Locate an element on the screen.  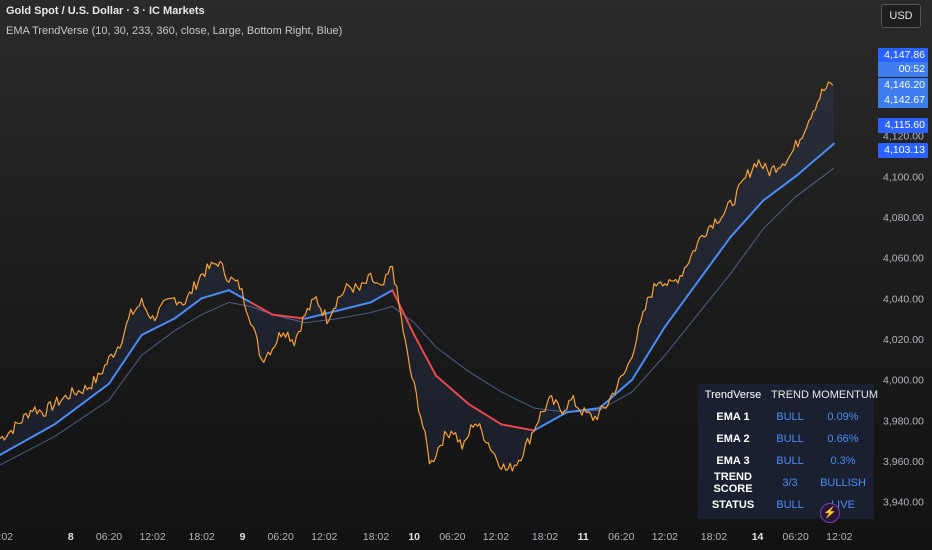
x-tick-label: 11 is located at coordinates (583, 537).